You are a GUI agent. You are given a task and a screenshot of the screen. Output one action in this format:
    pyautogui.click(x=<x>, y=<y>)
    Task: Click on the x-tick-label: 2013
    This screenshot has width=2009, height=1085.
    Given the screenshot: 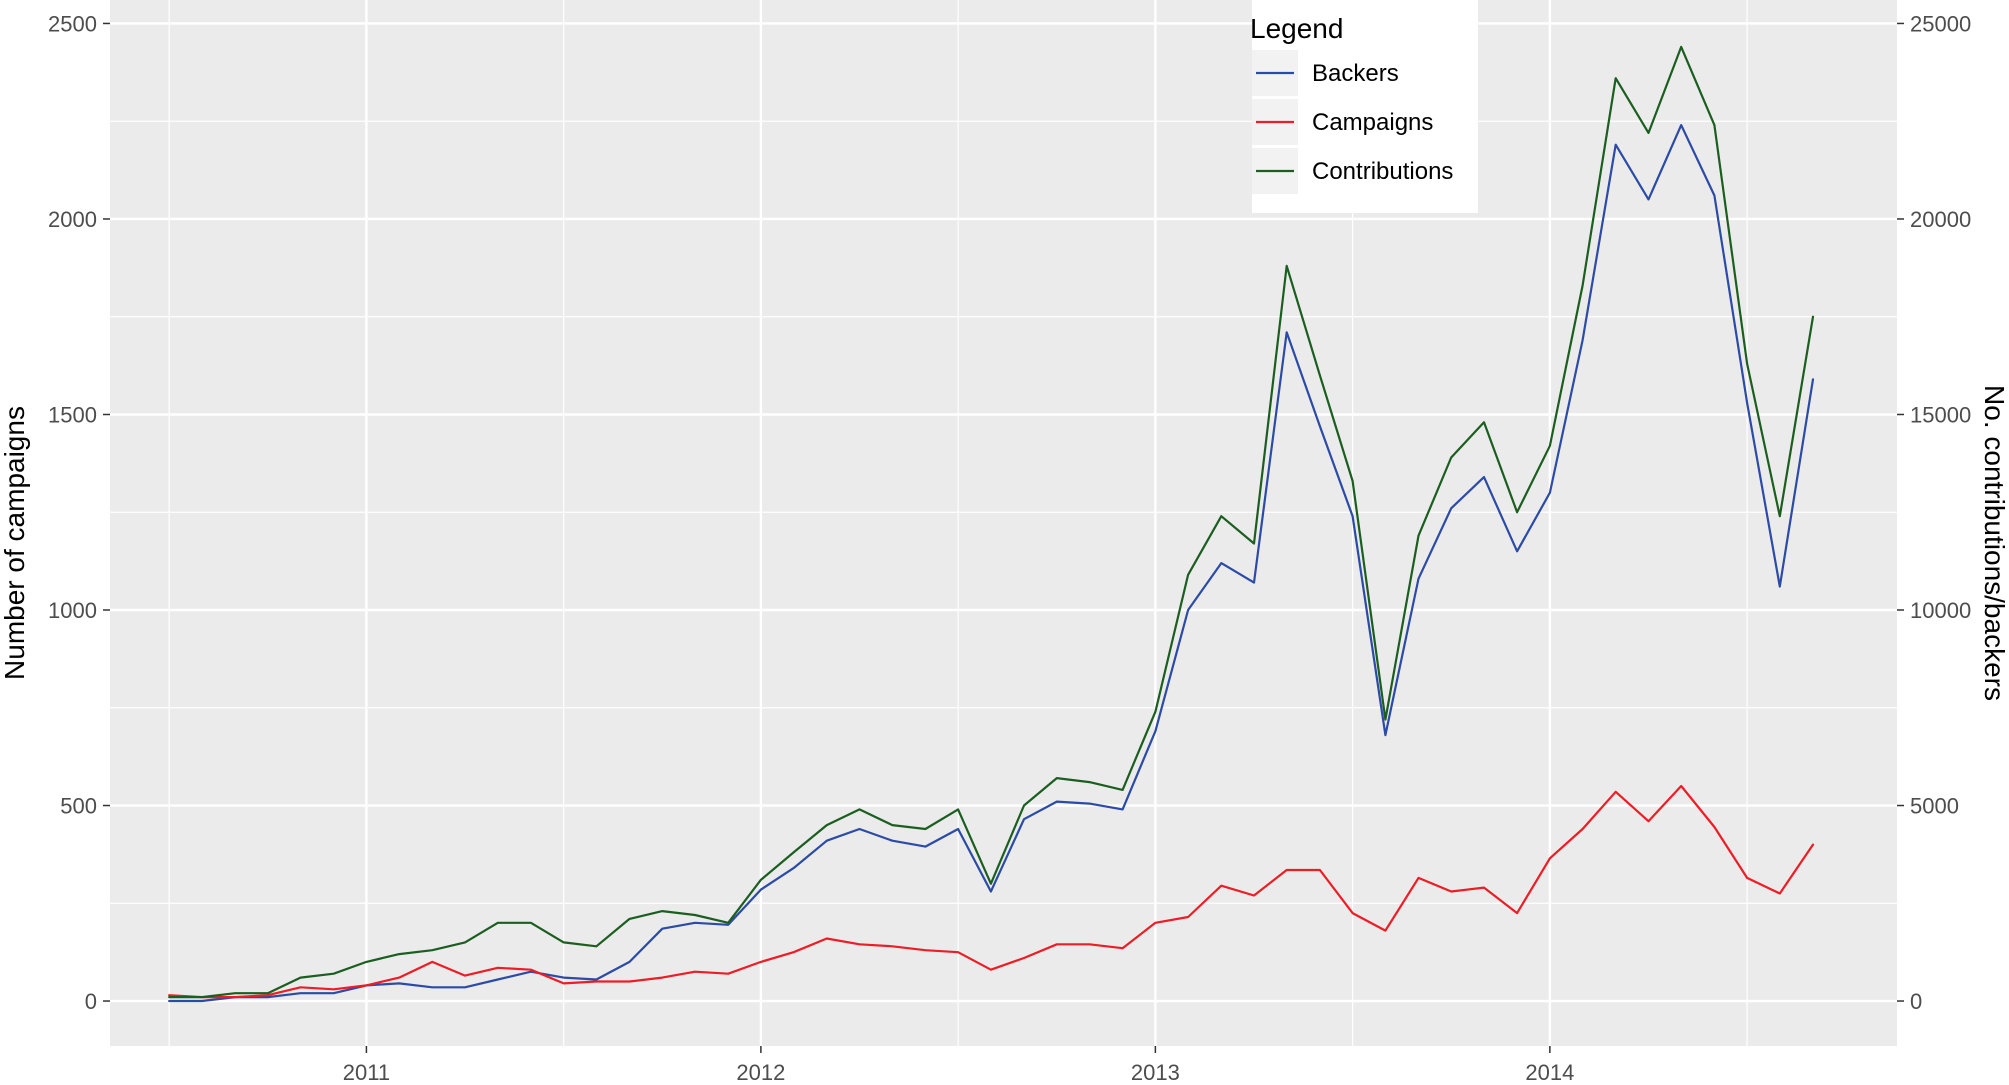 What is the action you would take?
    pyautogui.click(x=1155, y=1072)
    